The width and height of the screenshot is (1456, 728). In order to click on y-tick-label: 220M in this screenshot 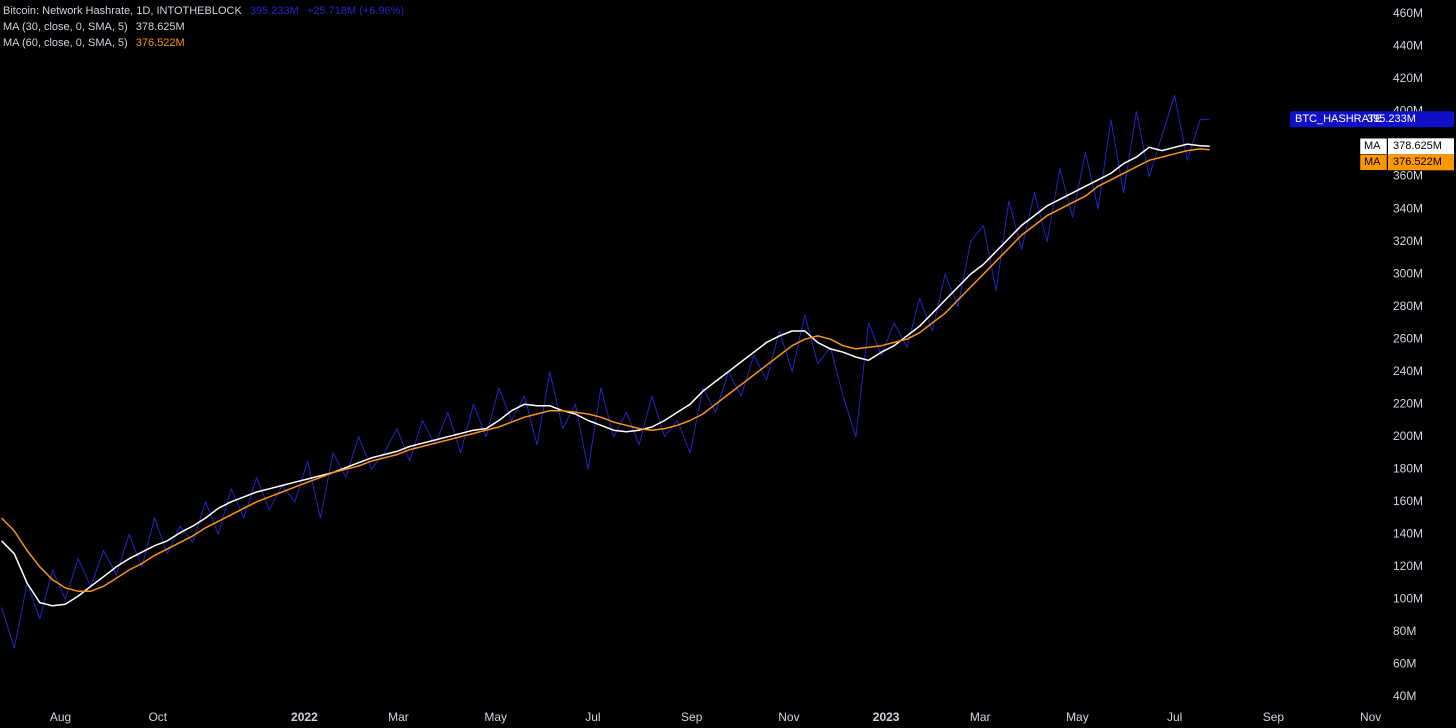, I will do `click(1408, 403)`.